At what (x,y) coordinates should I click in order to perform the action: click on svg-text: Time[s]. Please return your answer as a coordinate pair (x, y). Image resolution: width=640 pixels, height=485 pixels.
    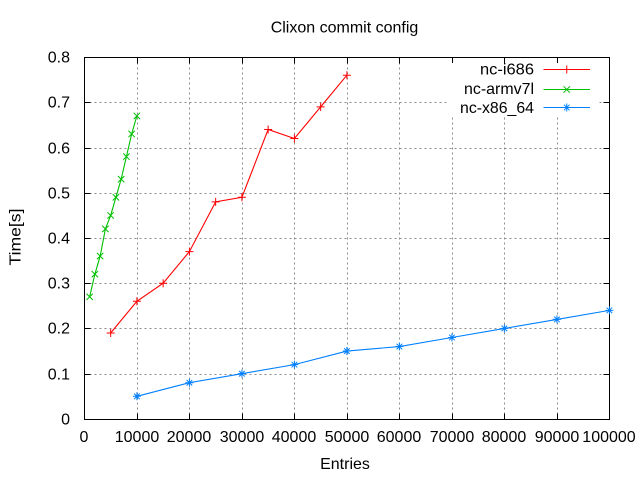
    Looking at the image, I should click on (16, 237).